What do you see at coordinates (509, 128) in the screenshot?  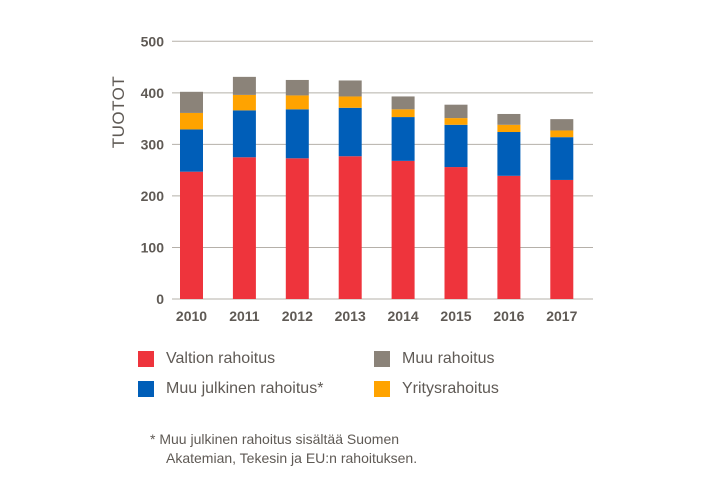 I see `bar-segment-yritysrahoitus-2016` at bounding box center [509, 128].